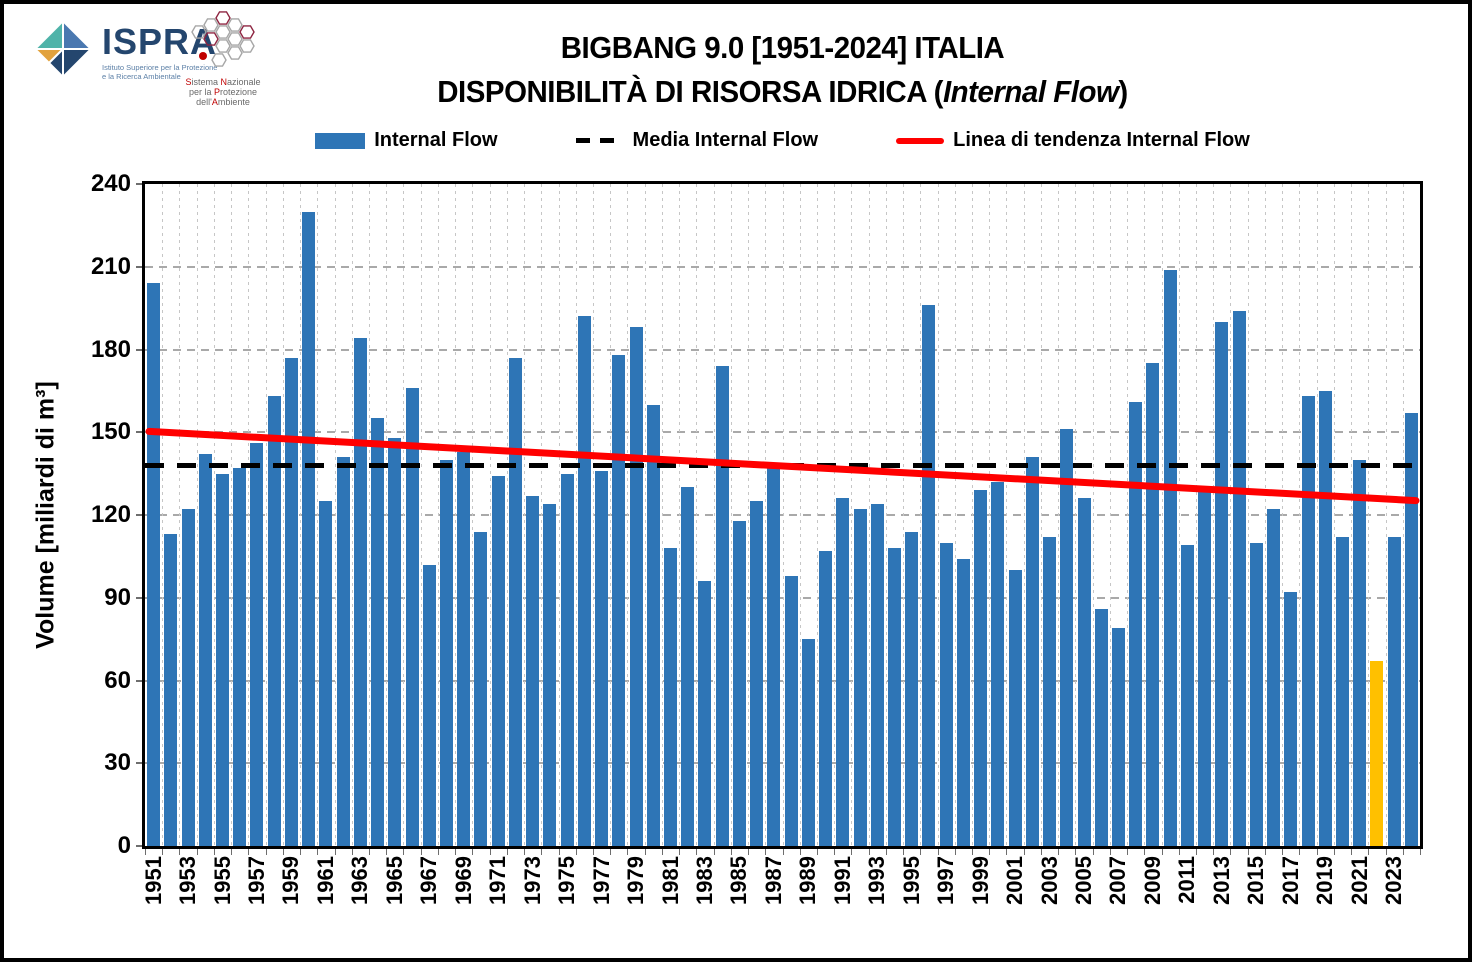 The height and width of the screenshot is (962, 1472). Describe the element at coordinates (920, 140) in the screenshot. I see `trend-line-swatch-icon` at that location.